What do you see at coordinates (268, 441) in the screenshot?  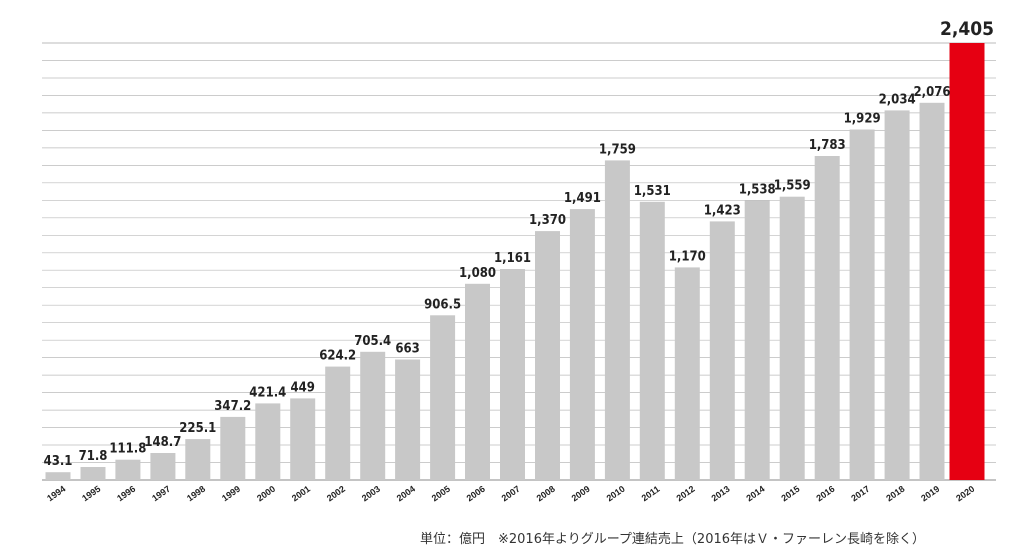 I see `bar-2000` at bounding box center [268, 441].